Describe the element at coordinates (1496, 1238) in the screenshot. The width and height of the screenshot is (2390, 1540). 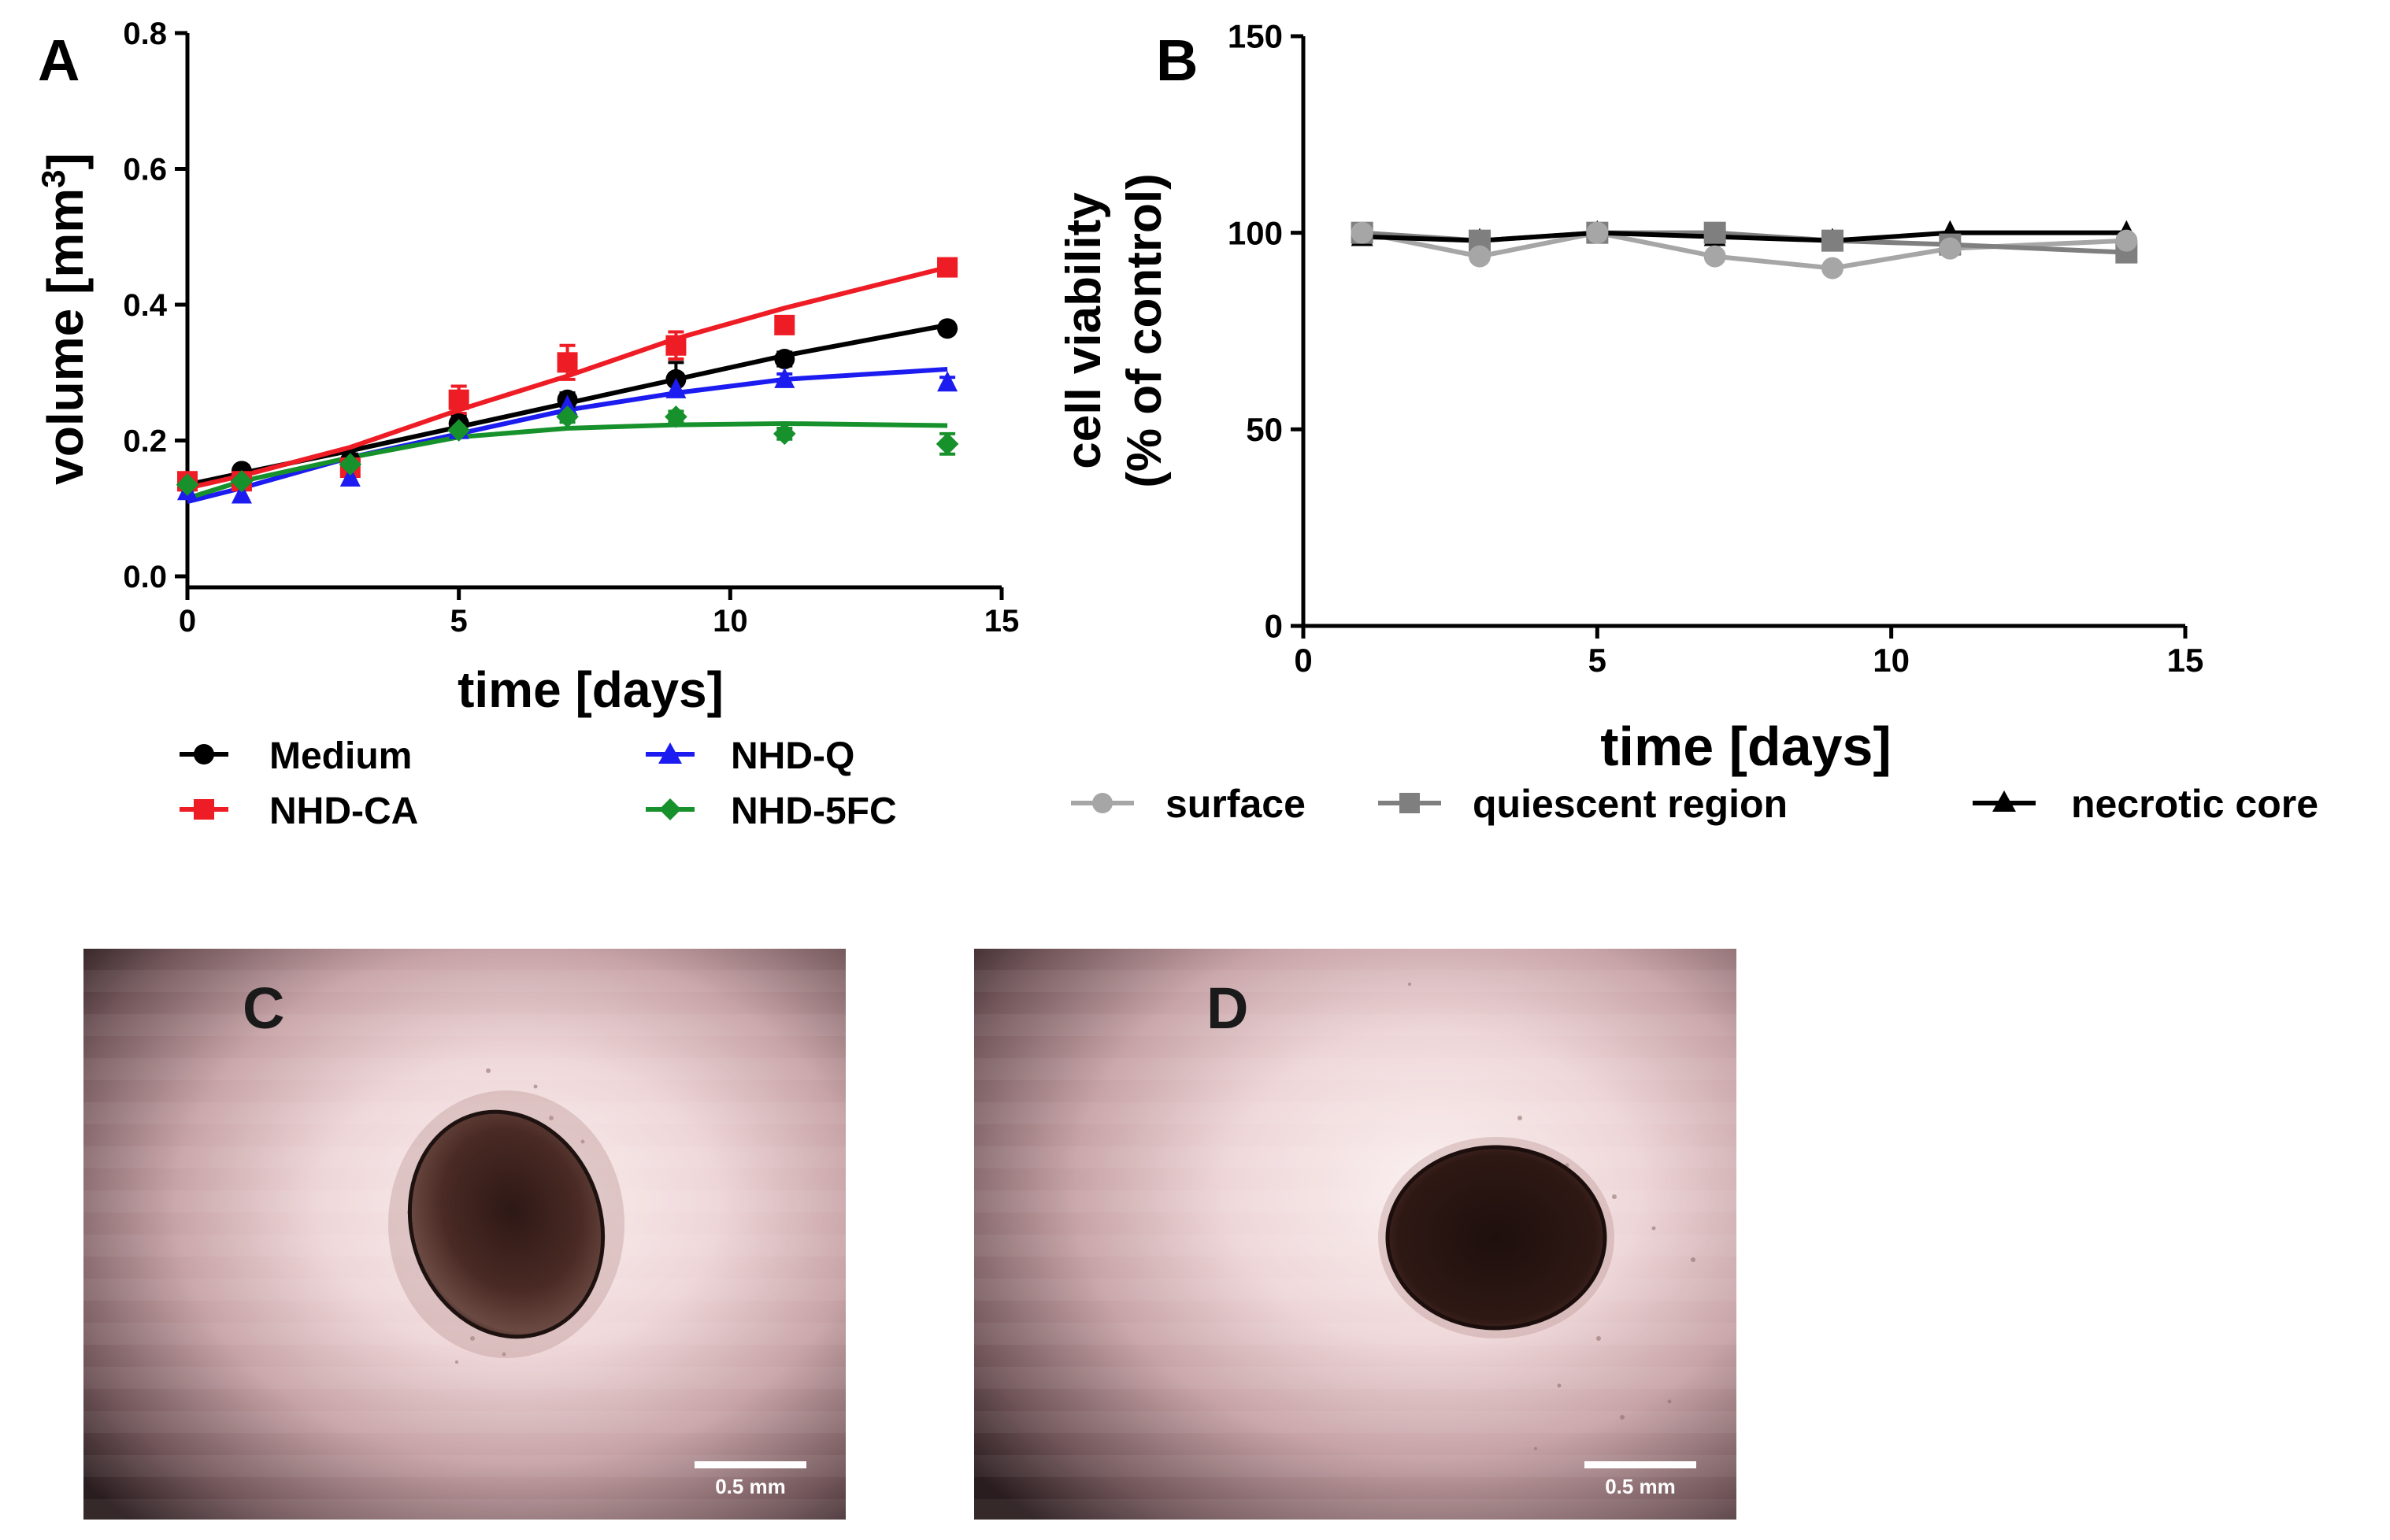
I see `panel-d-spheroid` at that location.